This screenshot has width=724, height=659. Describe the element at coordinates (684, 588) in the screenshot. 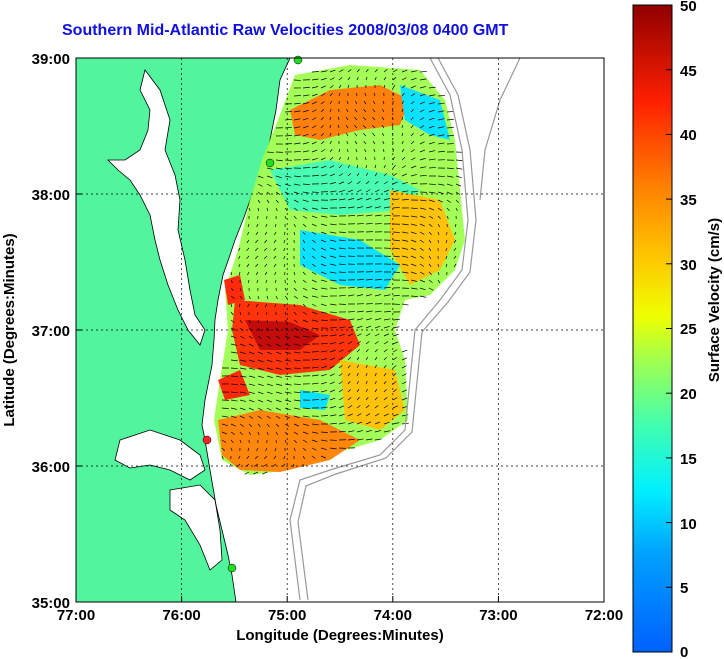

I see `colorbar-tick-label: 5` at that location.